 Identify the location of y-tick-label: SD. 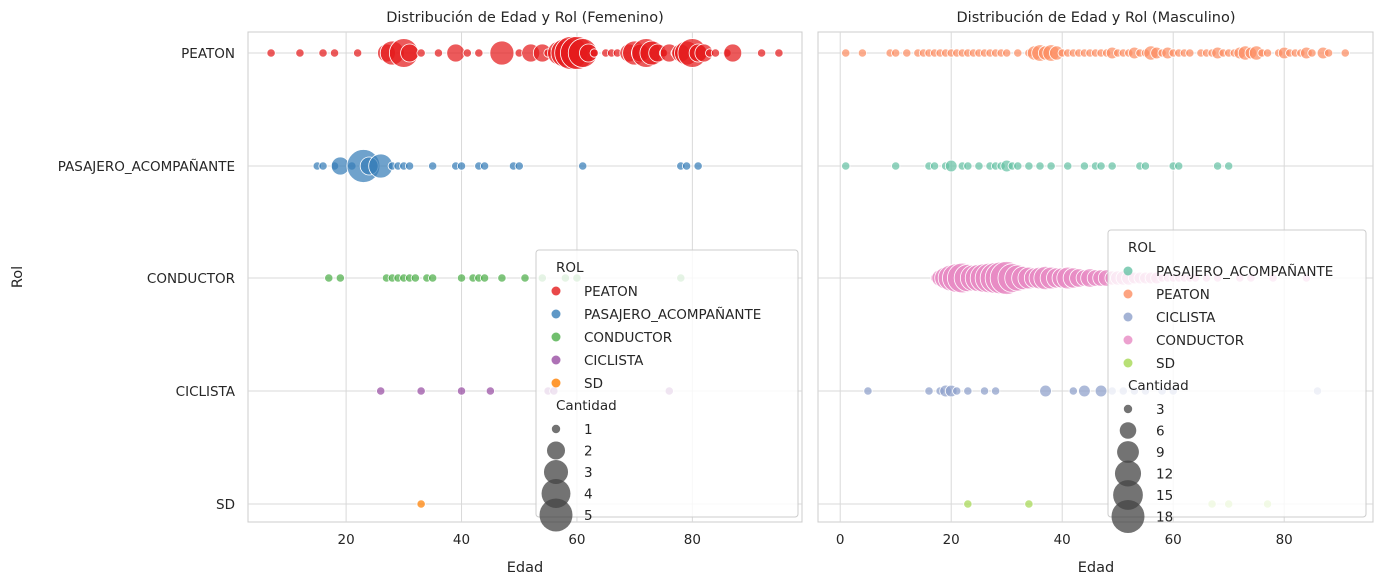
(225, 505).